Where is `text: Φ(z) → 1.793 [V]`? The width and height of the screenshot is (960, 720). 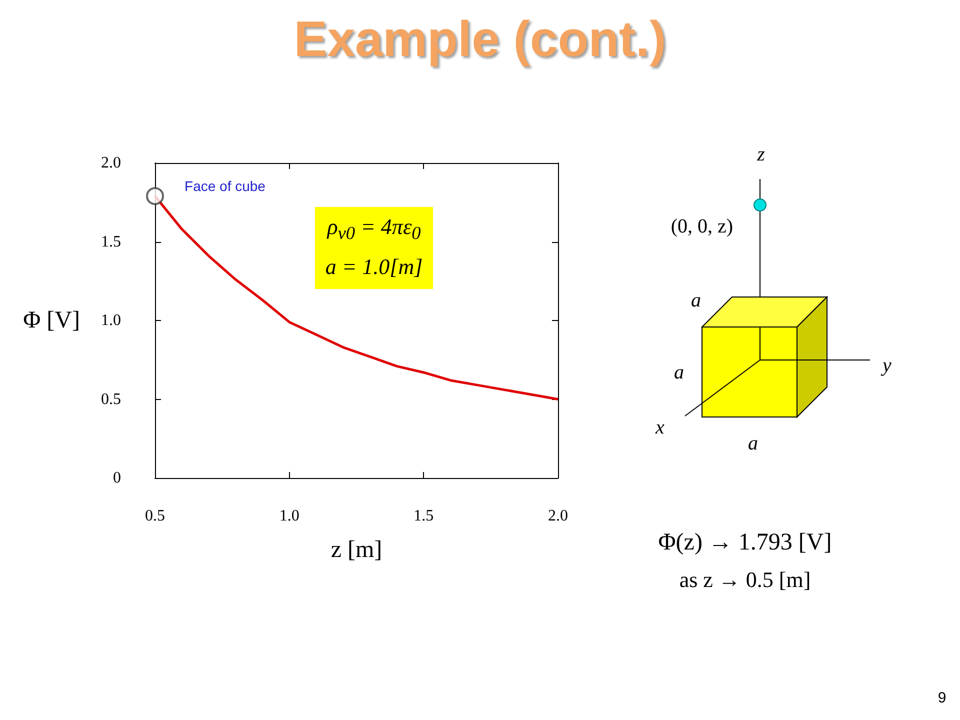
text: Φ(z) → 1.793 [V] is located at coordinates (745, 543).